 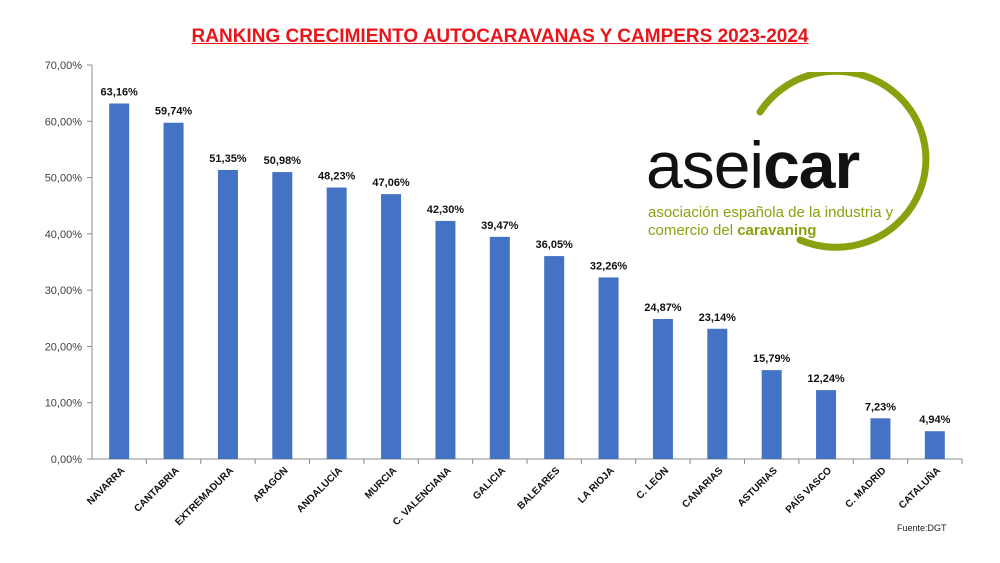 What do you see at coordinates (64, 291) in the screenshot?
I see `y-tick-label: 30,00%` at bounding box center [64, 291].